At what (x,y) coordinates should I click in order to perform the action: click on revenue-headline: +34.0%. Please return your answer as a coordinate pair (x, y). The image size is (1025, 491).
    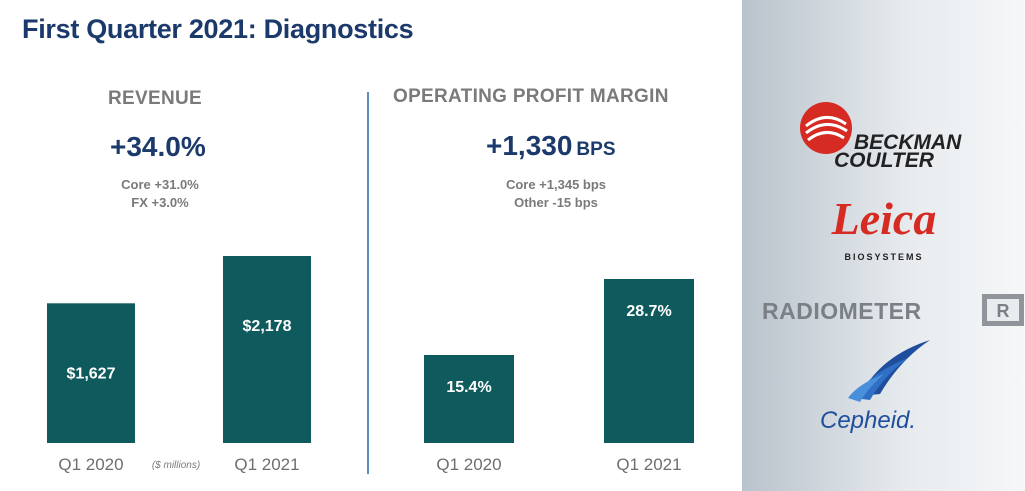
    Looking at the image, I should click on (158, 146).